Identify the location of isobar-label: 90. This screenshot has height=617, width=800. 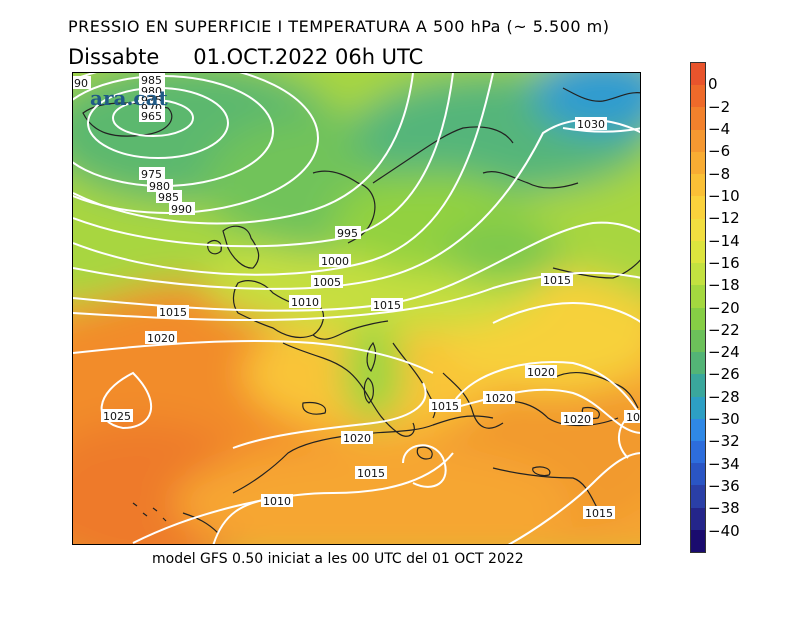
(82, 83).